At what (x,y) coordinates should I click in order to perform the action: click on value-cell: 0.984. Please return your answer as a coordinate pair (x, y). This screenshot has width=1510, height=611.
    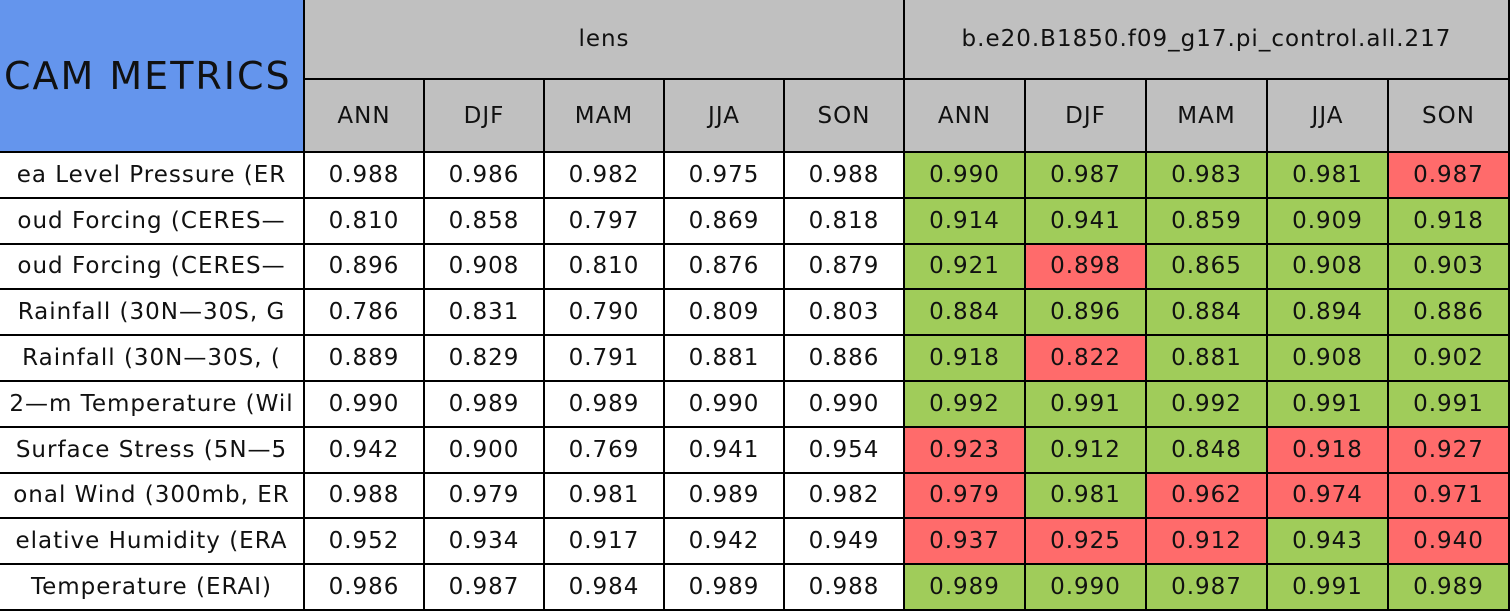
    Looking at the image, I should click on (605, 588).